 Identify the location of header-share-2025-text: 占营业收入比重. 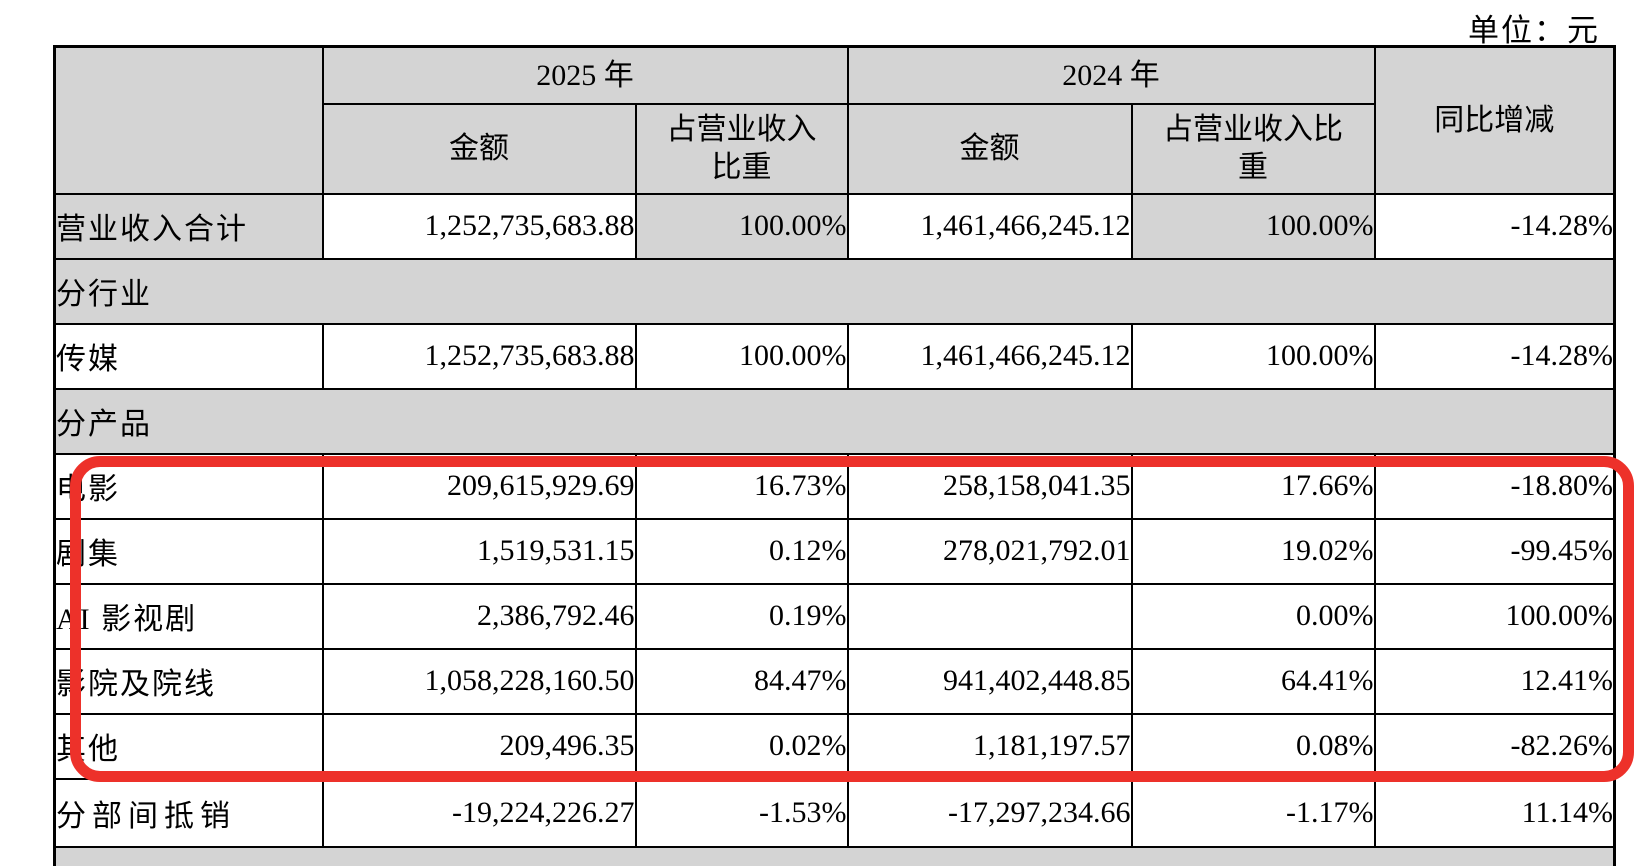
(741, 148).